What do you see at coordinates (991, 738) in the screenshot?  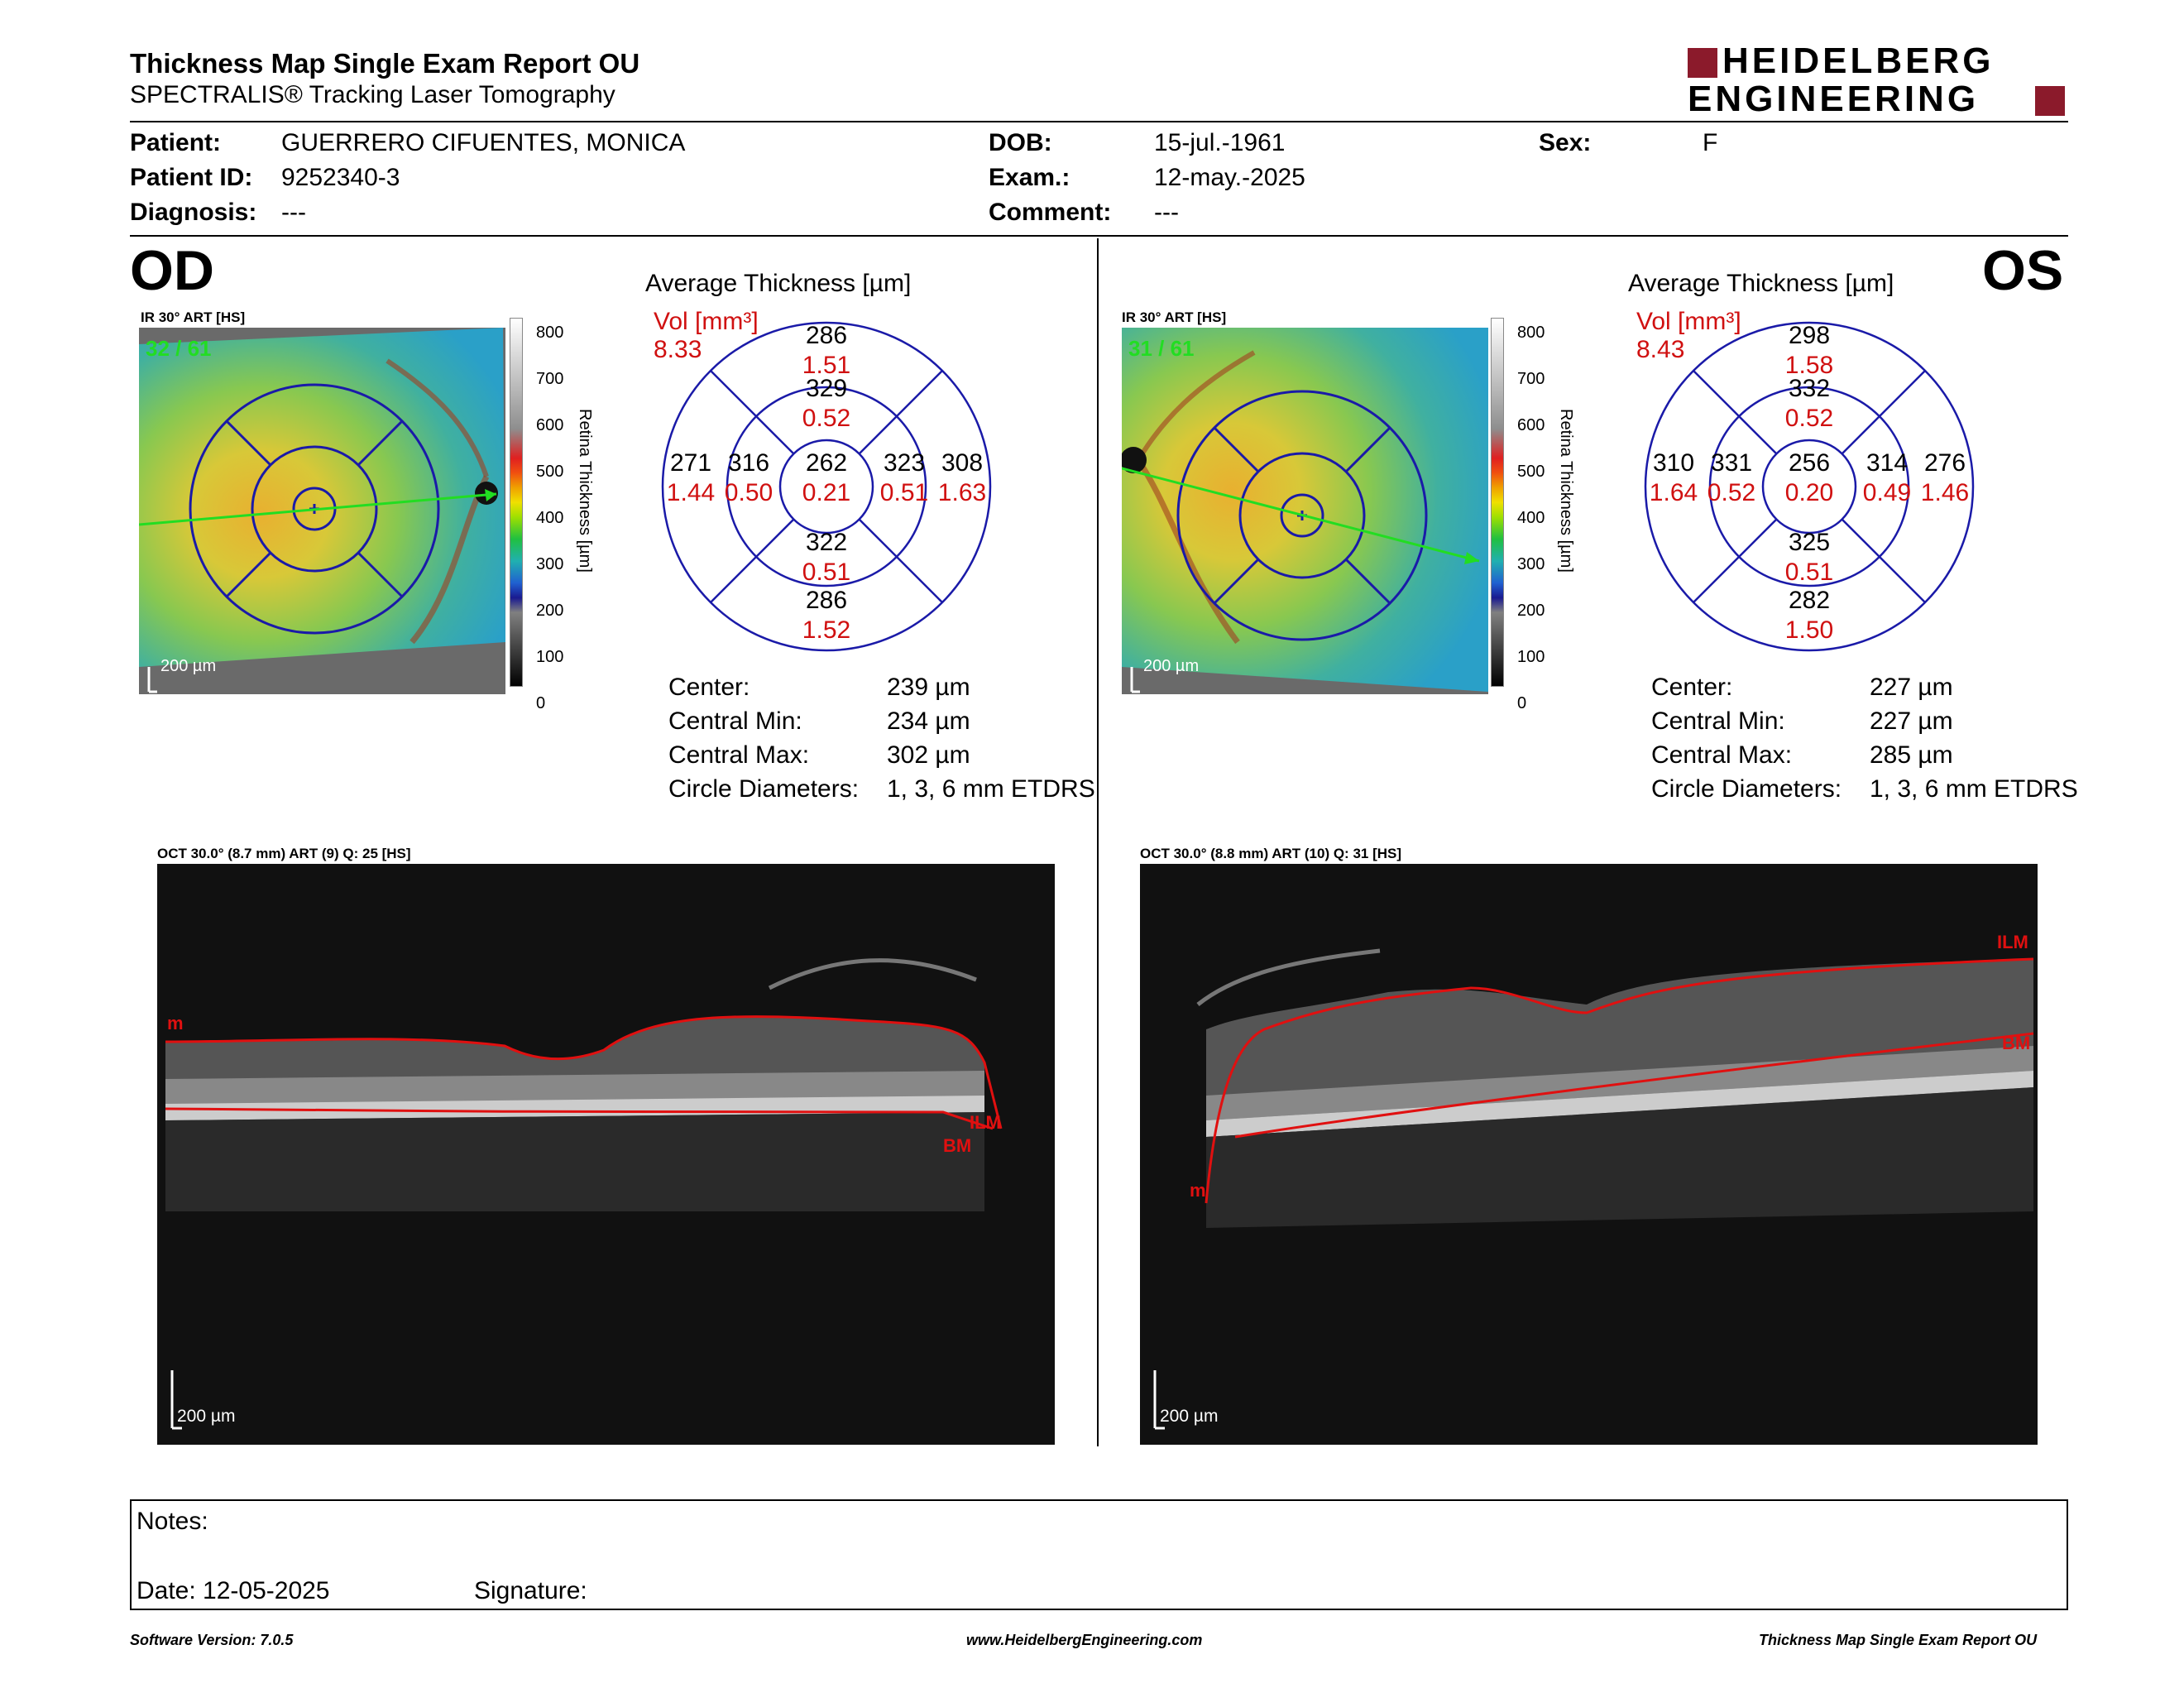 I see `od-stats-values: 239 µm 234 µm 302 µm 1, 3, 6 mm ETDRS` at bounding box center [991, 738].